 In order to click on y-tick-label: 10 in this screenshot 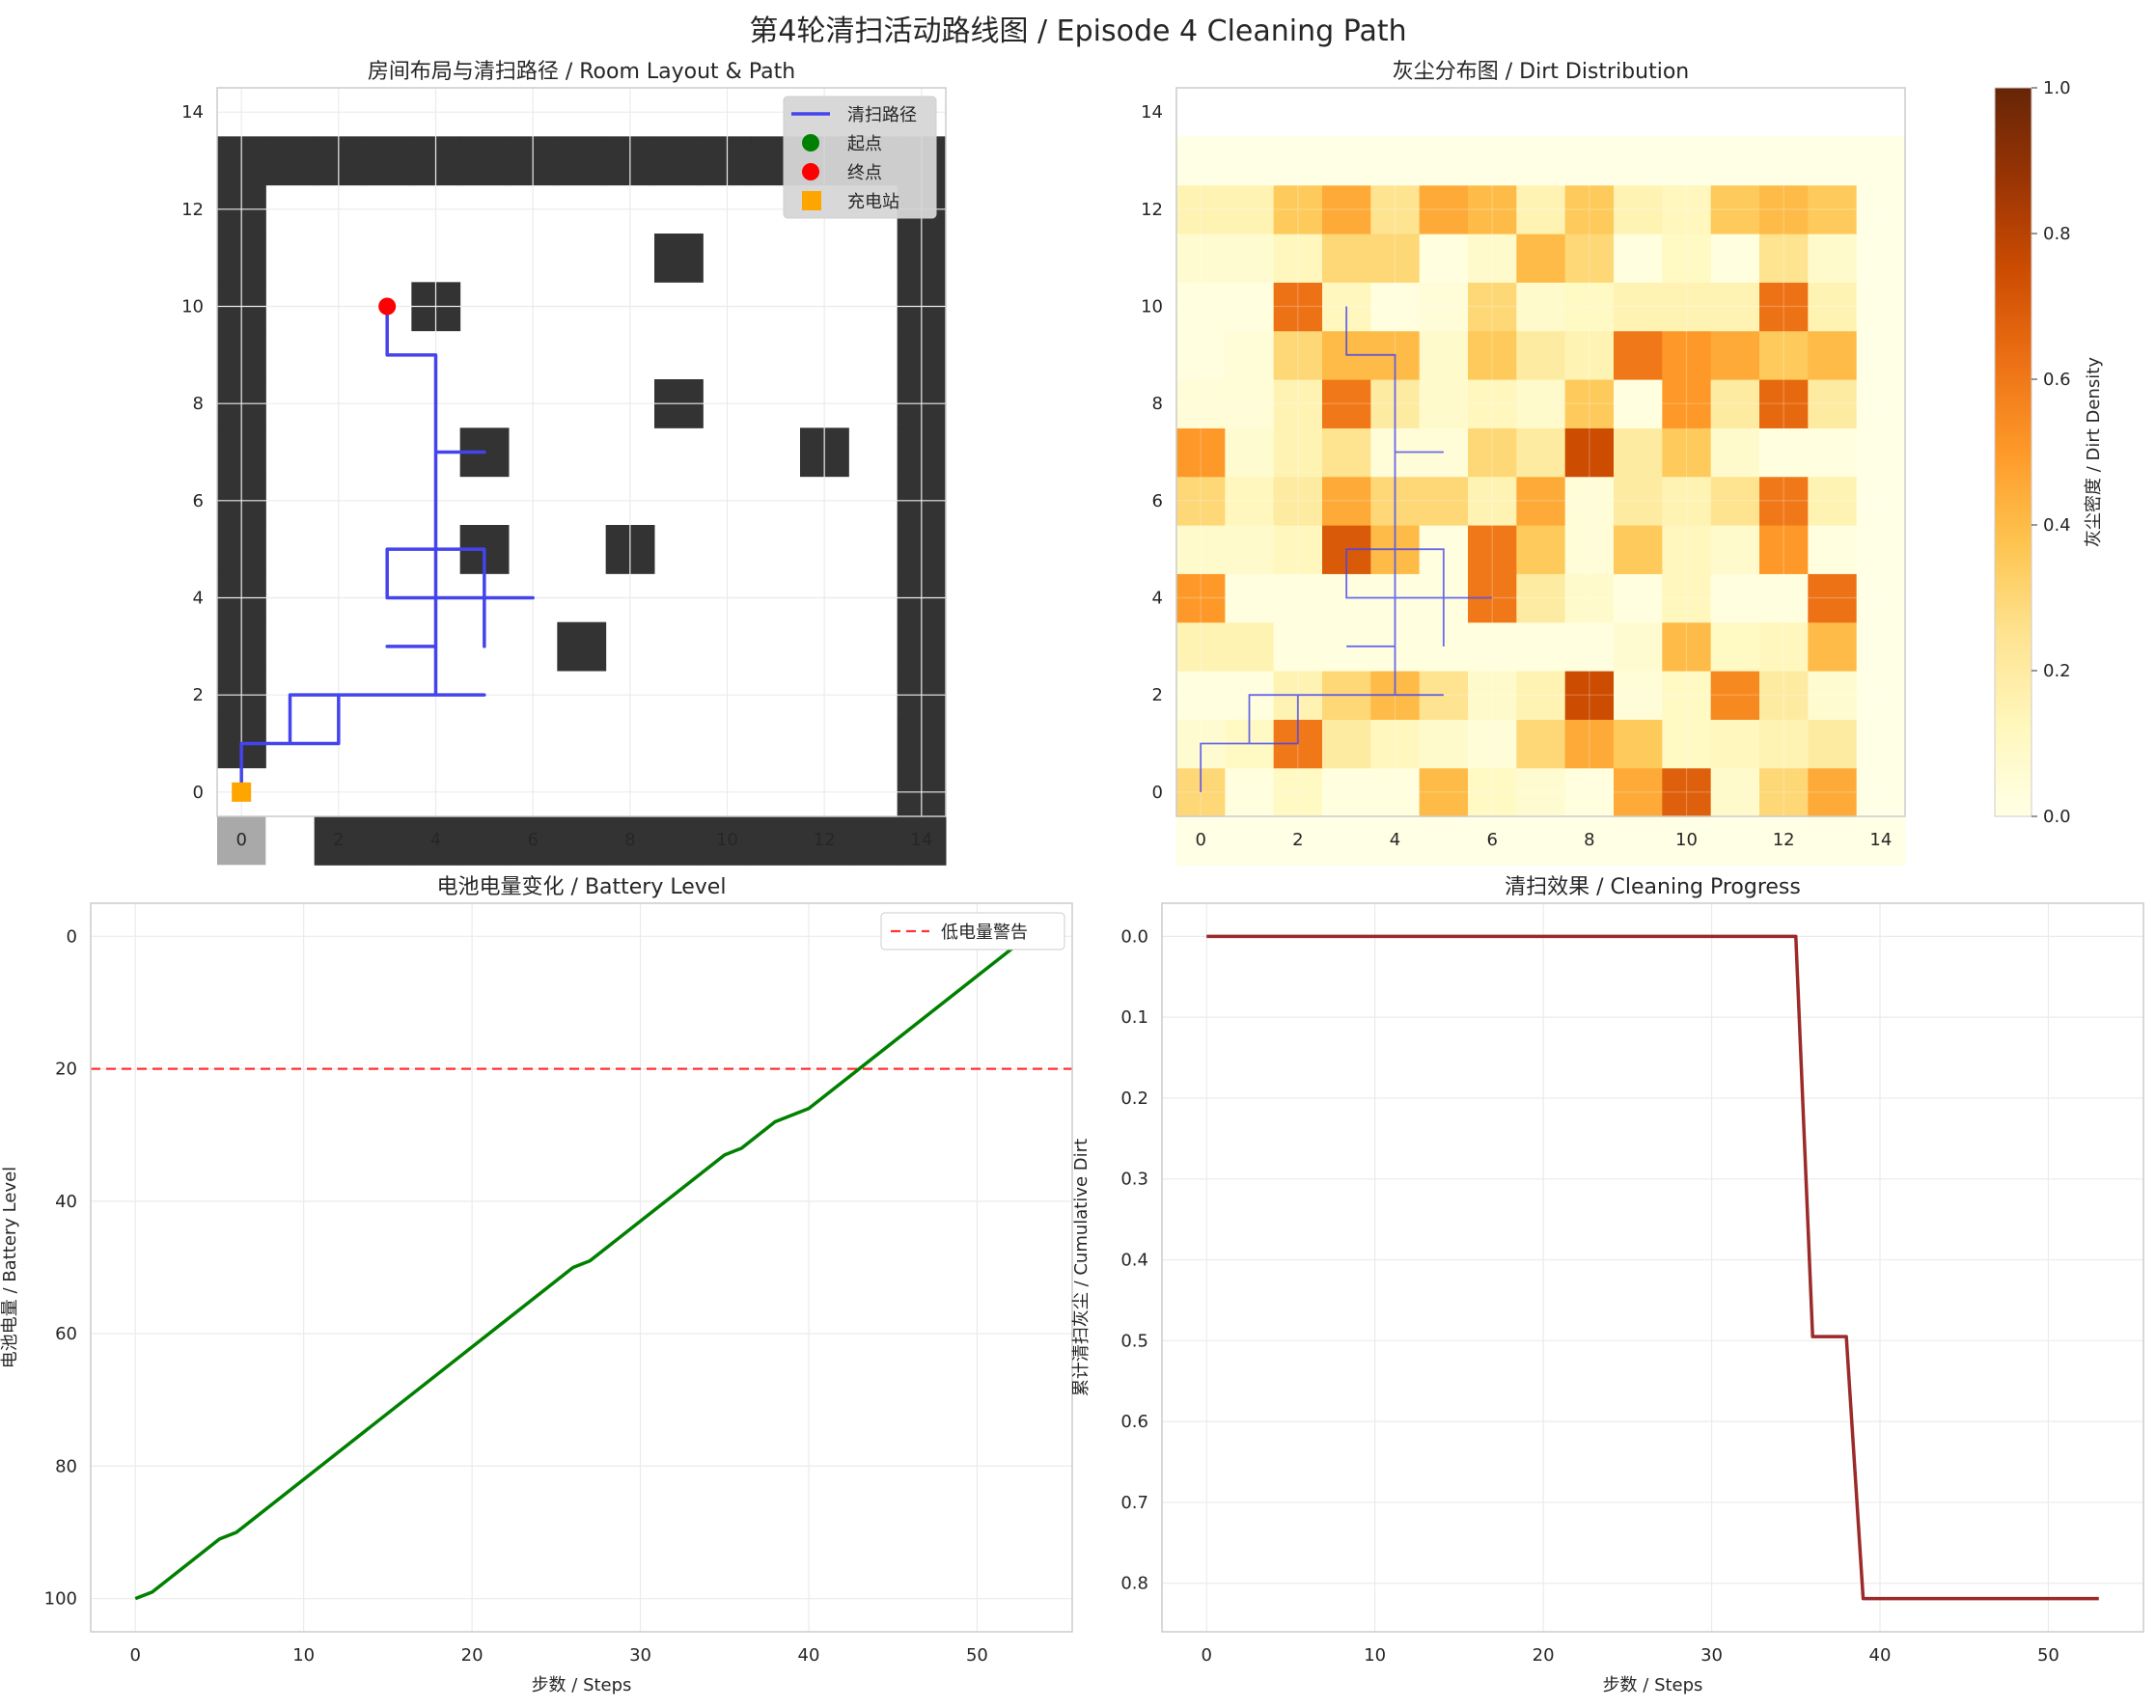, I will do `click(1152, 307)`.